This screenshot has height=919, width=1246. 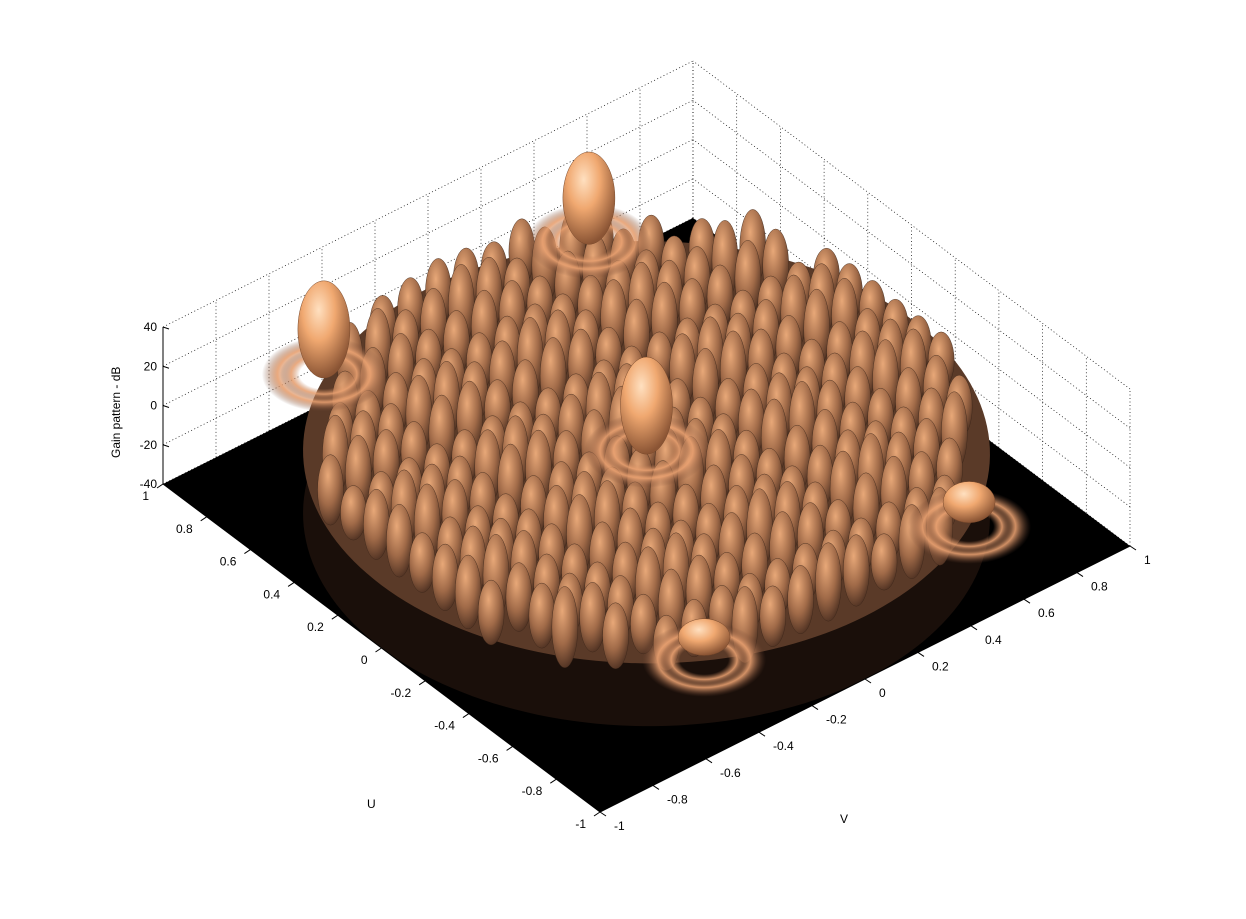 I want to click on v-axis-ticks: -1 -0.8 -0.6 -0.4 -0.2 0 0.2 0.4 0.6 0.8 1, so click(x=875, y=689).